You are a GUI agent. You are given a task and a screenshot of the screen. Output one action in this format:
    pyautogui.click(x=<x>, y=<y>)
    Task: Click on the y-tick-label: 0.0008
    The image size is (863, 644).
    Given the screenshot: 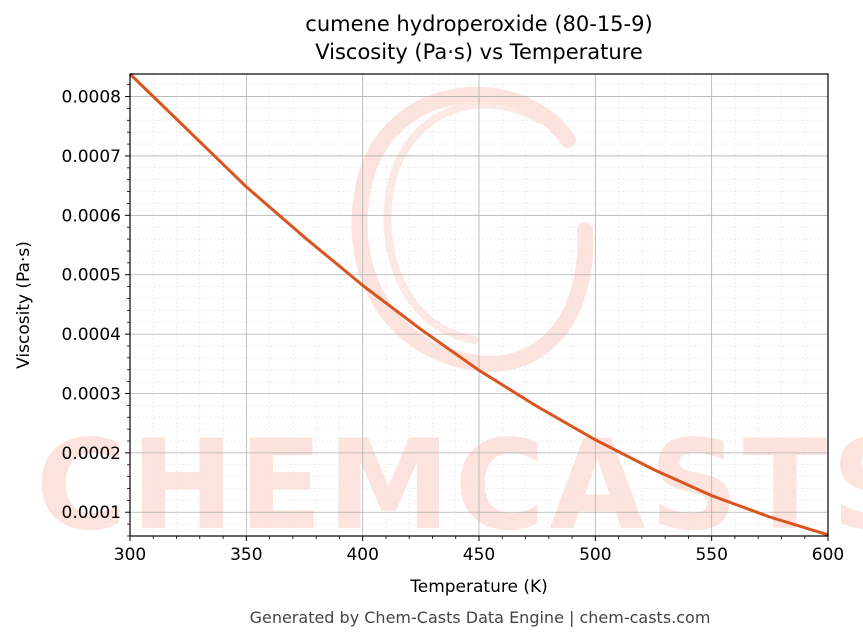 What is the action you would take?
    pyautogui.click(x=91, y=98)
    